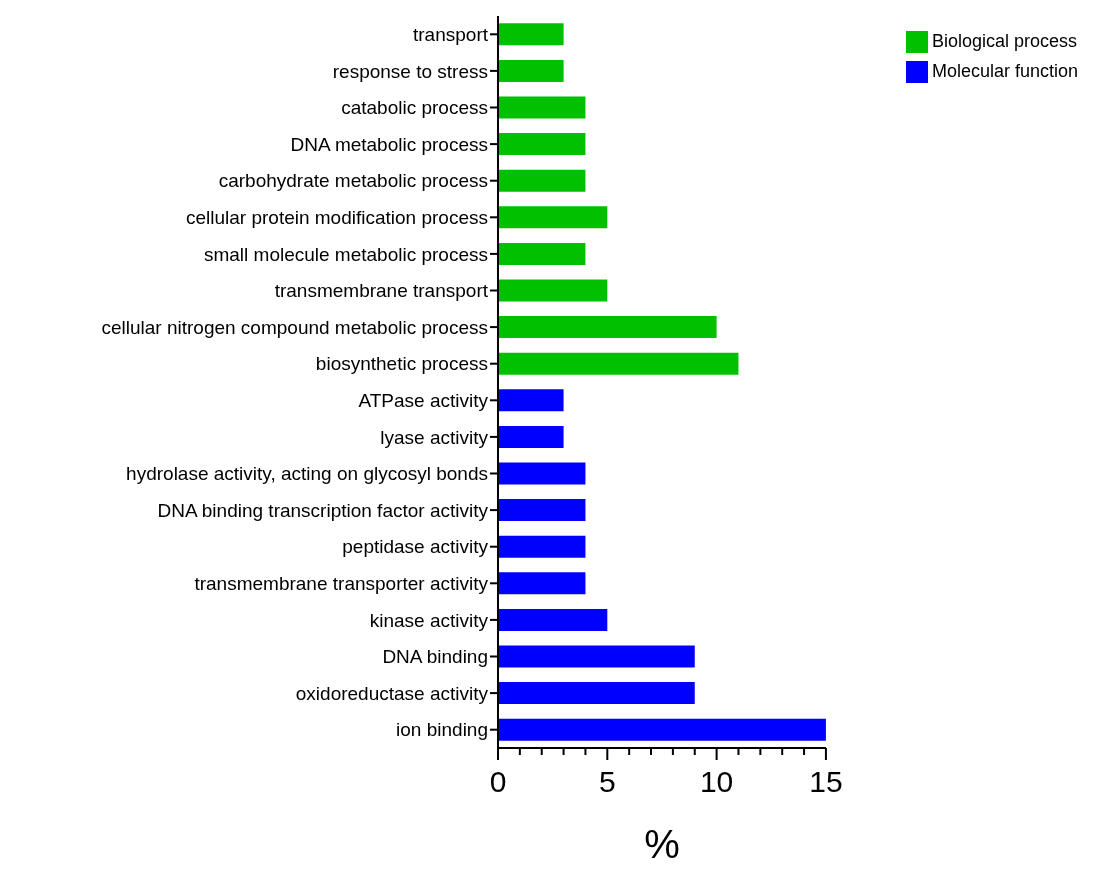 The image size is (1096, 874). Describe the element at coordinates (435, 657) in the screenshot. I see `y-tick-label: DNA binding` at that location.